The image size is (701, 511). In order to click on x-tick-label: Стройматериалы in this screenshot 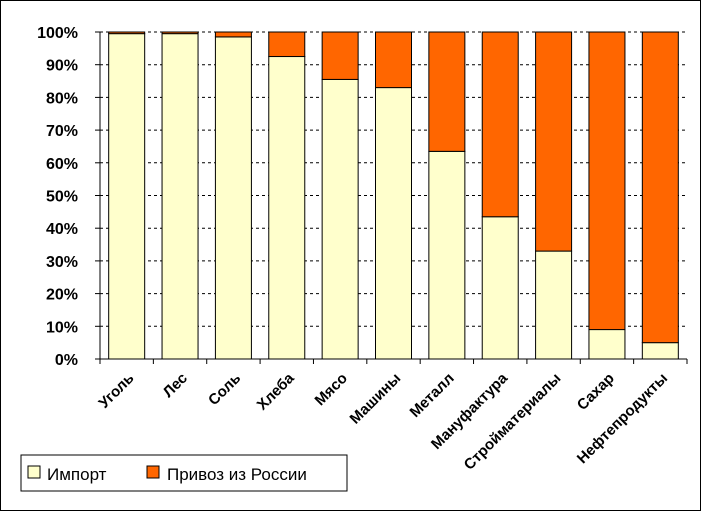, I will do `click(513, 422)`.